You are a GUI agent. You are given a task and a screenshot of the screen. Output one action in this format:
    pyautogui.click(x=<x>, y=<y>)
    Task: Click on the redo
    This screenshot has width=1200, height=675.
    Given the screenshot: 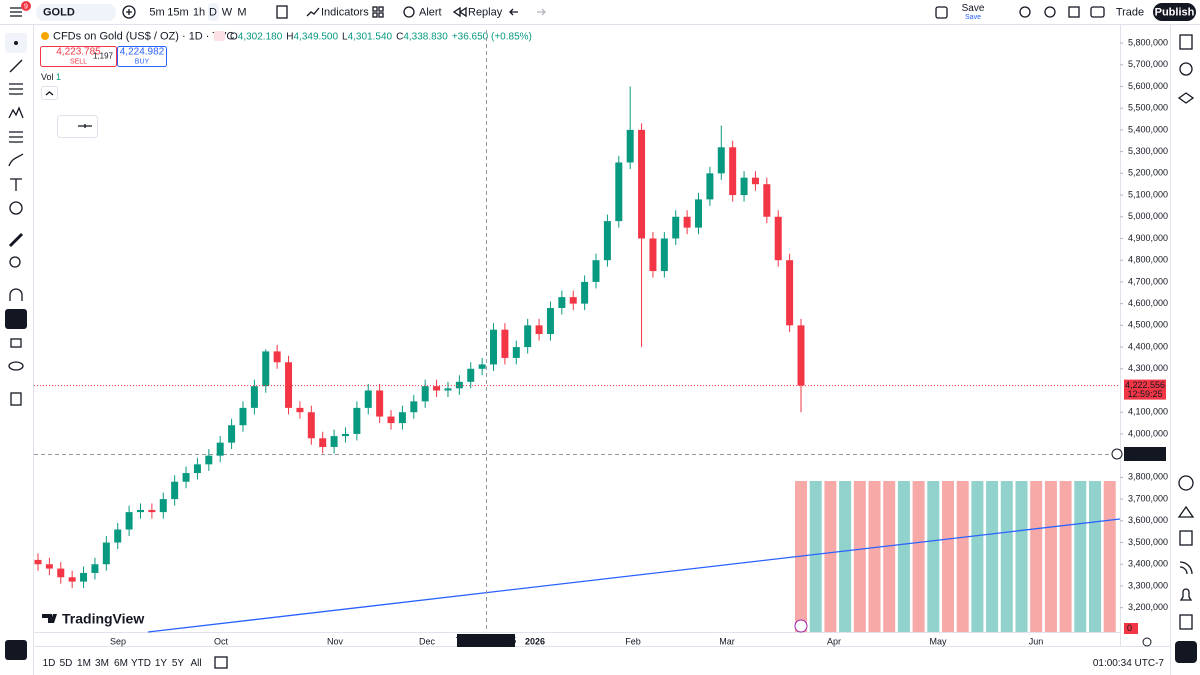 What is the action you would take?
    pyautogui.click(x=541, y=12)
    